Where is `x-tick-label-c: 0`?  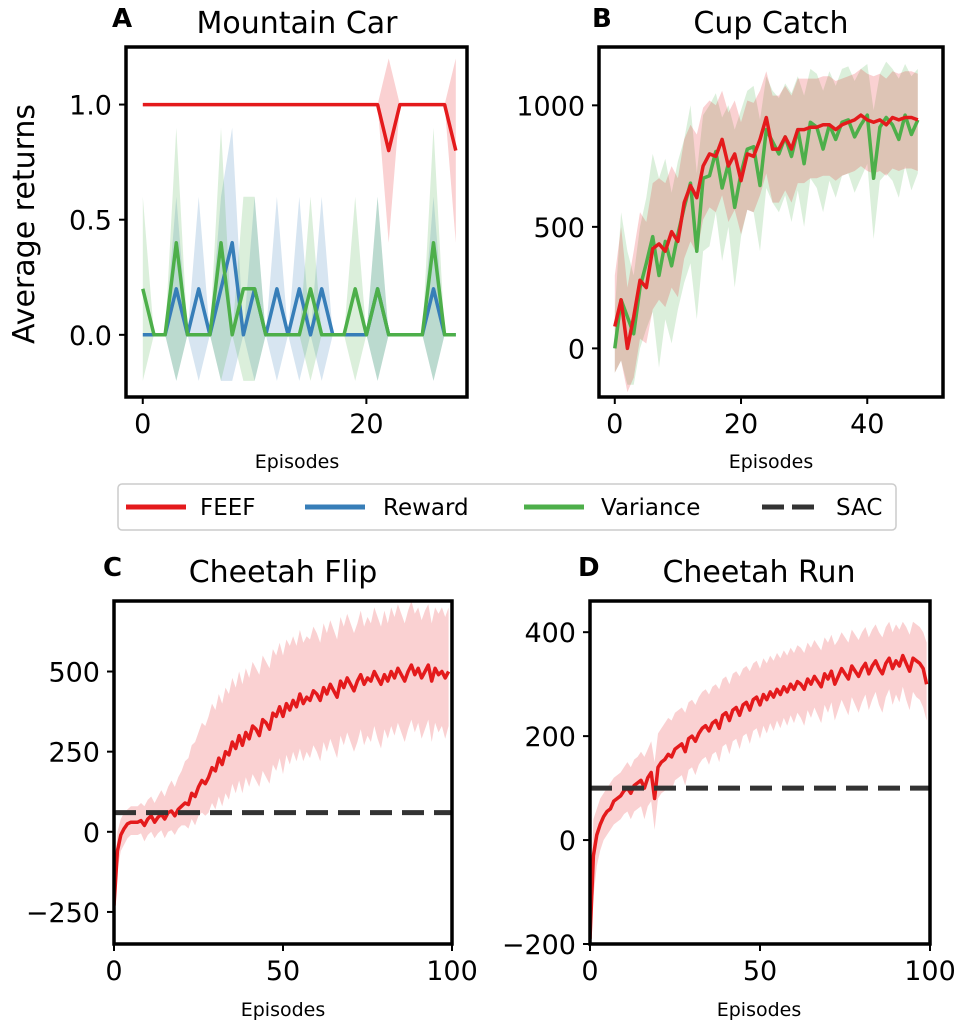
x-tick-label-c: 0 is located at coordinates (113, 971).